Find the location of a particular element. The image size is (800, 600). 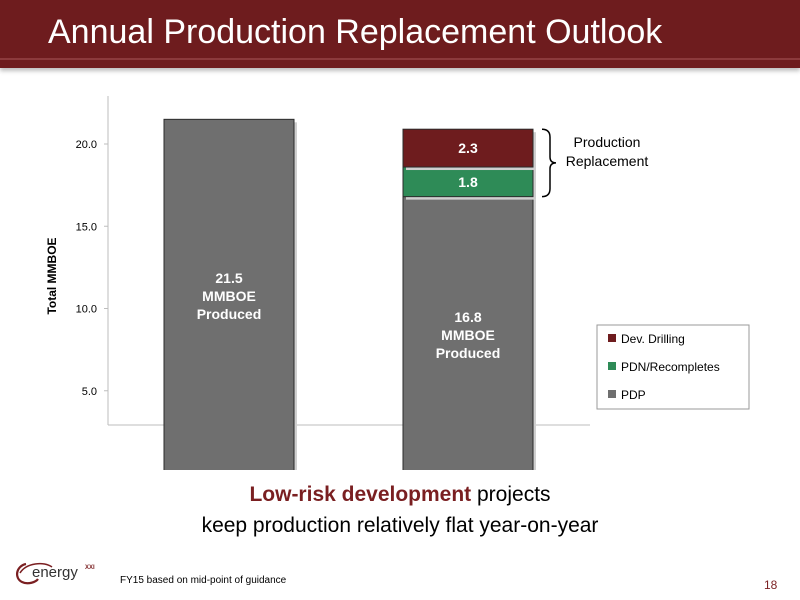

title-underline is located at coordinates (400, 59).